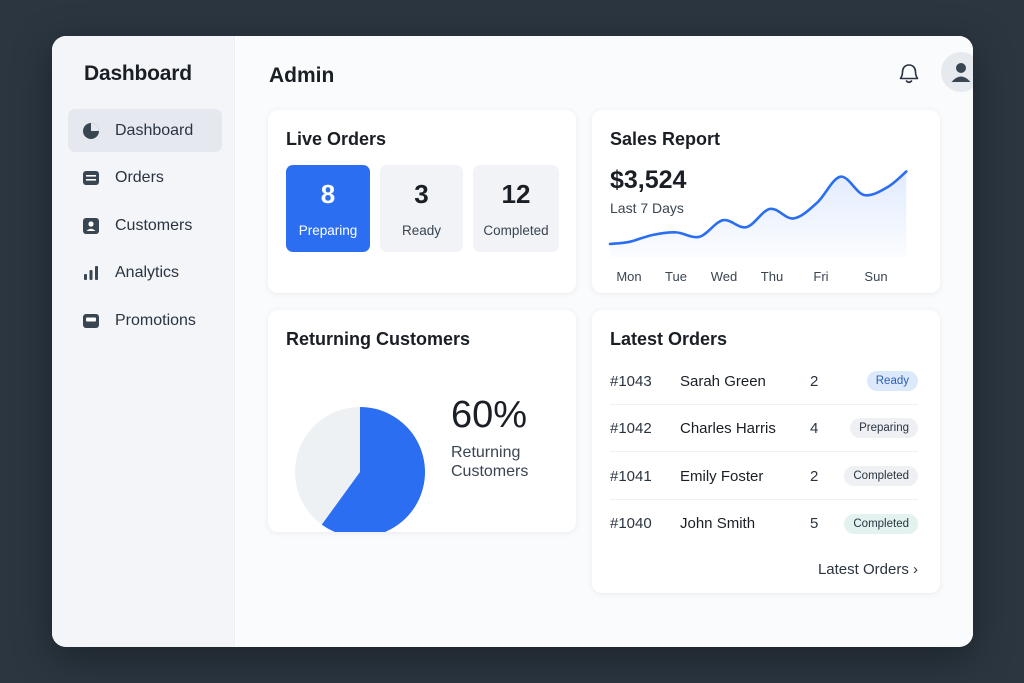 The height and width of the screenshot is (683, 1024). I want to click on bell-icon, so click(909, 74).